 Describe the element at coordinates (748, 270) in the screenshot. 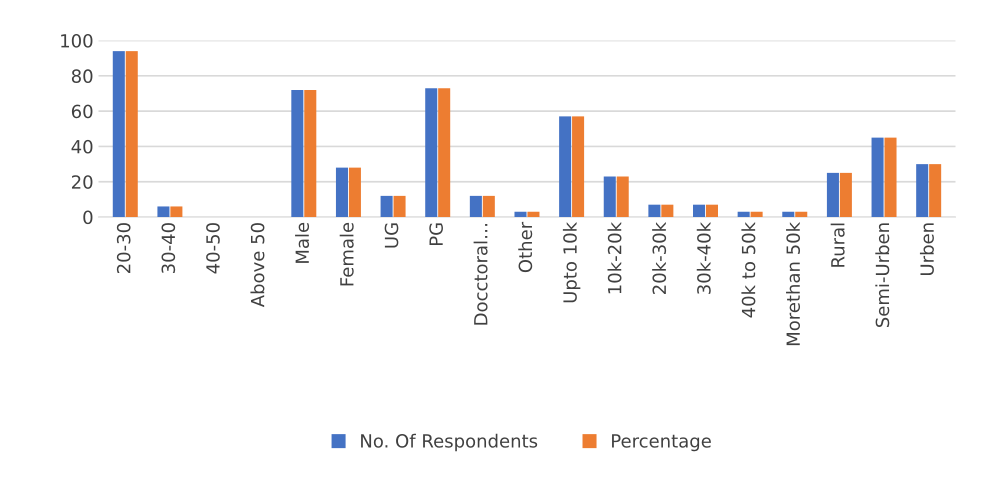

I see `x-tick-label: 40k to 50k` at that location.